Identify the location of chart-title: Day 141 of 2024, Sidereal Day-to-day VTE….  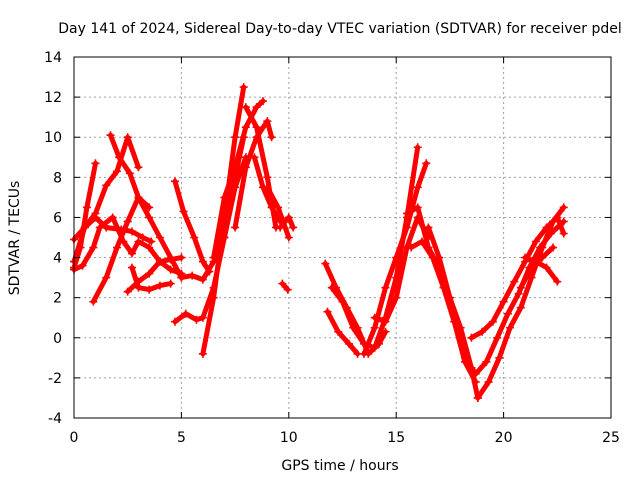
(340, 29).